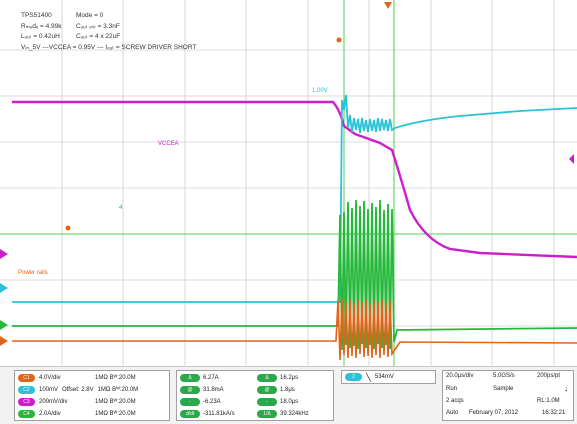 Image resolution: width=577 pixels, height=424 pixels. What do you see at coordinates (50, 413) in the screenshot?
I see `ch4-scale: 2.0A/div` at bounding box center [50, 413].